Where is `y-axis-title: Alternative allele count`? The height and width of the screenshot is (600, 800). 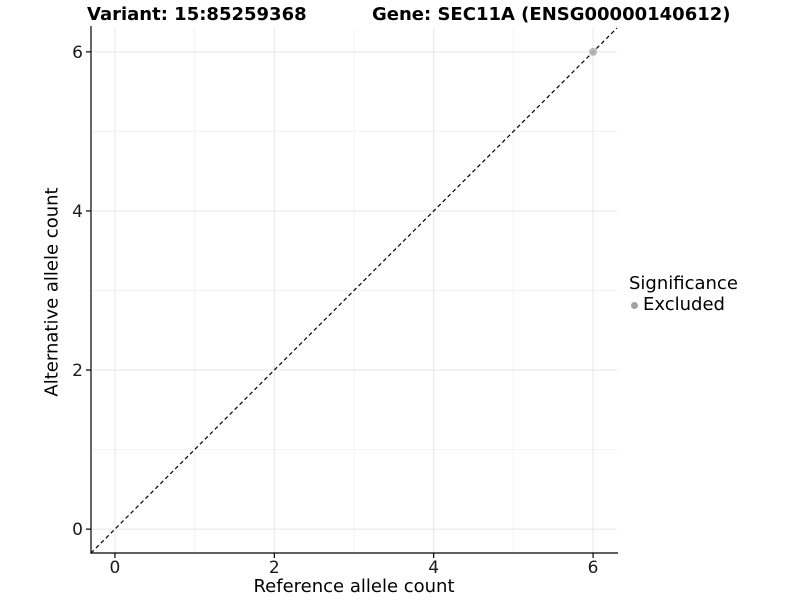
y-axis-title: Alternative allele count is located at coordinates (52, 292).